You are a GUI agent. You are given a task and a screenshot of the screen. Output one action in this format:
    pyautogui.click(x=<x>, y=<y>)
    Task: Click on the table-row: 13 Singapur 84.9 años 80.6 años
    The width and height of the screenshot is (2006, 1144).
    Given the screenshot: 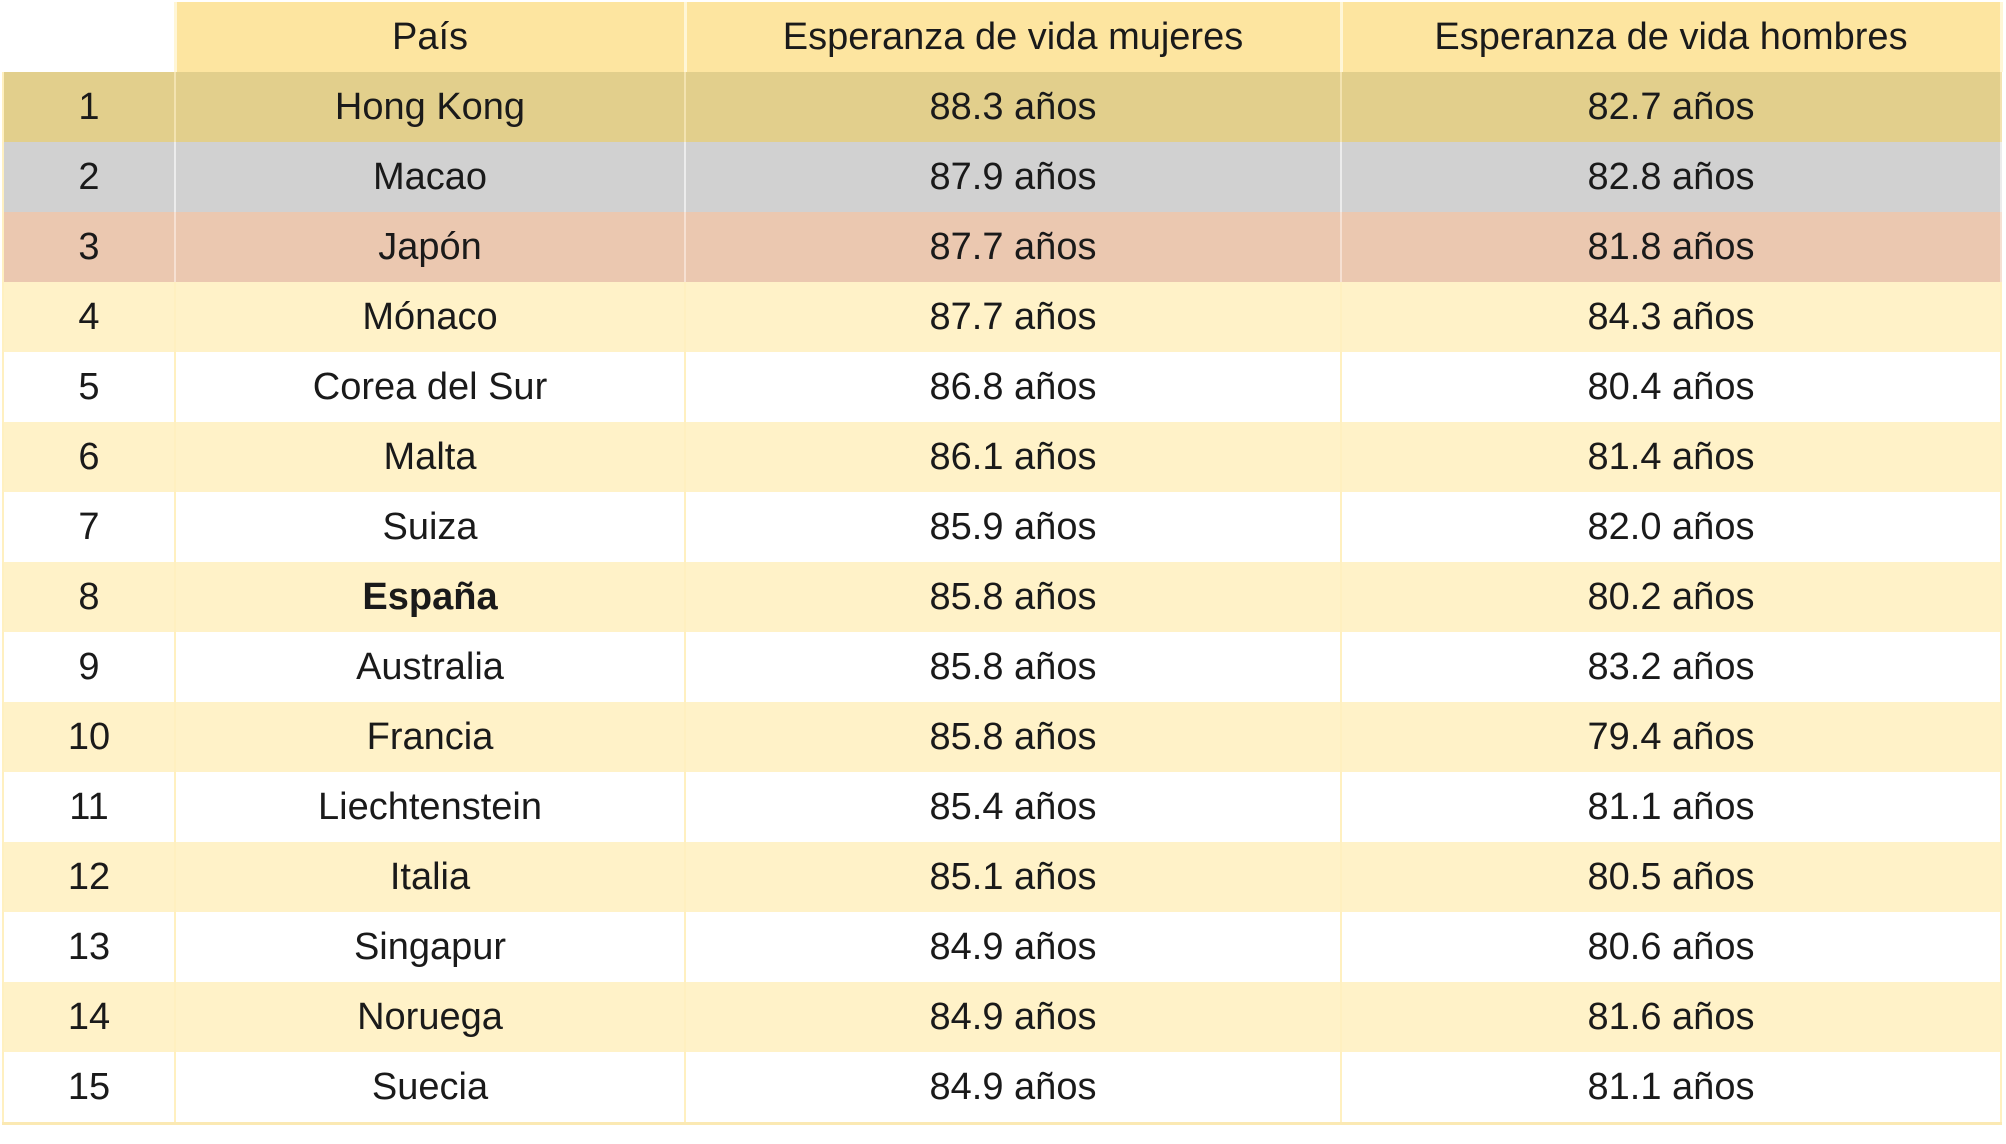 What is the action you would take?
    pyautogui.click(x=1002, y=947)
    